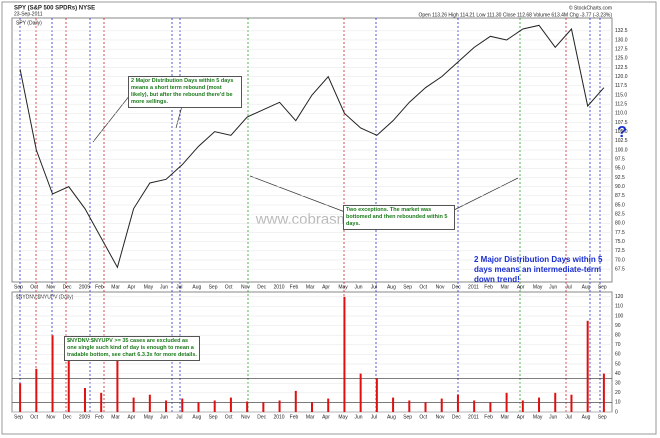  I want to click on source: © StockCharts.com, so click(590, 7).